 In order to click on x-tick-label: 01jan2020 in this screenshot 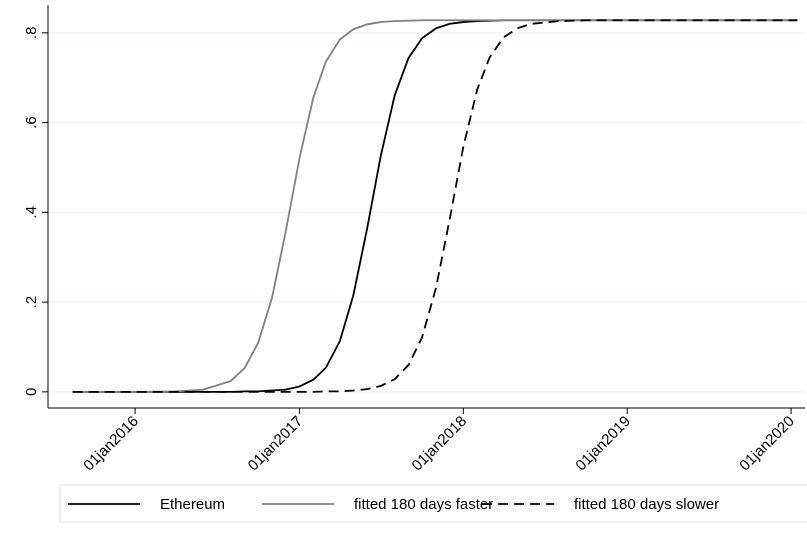, I will do `click(767, 444)`.